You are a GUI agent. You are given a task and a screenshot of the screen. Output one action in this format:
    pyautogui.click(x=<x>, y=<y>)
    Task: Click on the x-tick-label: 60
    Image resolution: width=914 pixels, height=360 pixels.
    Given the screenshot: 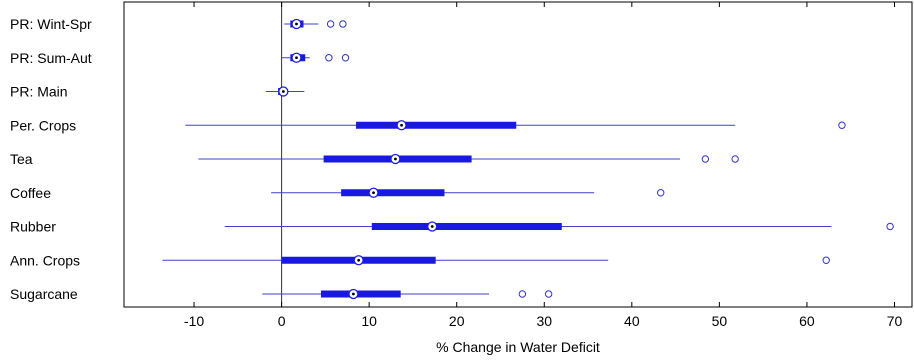 What is the action you would take?
    pyautogui.click(x=807, y=321)
    